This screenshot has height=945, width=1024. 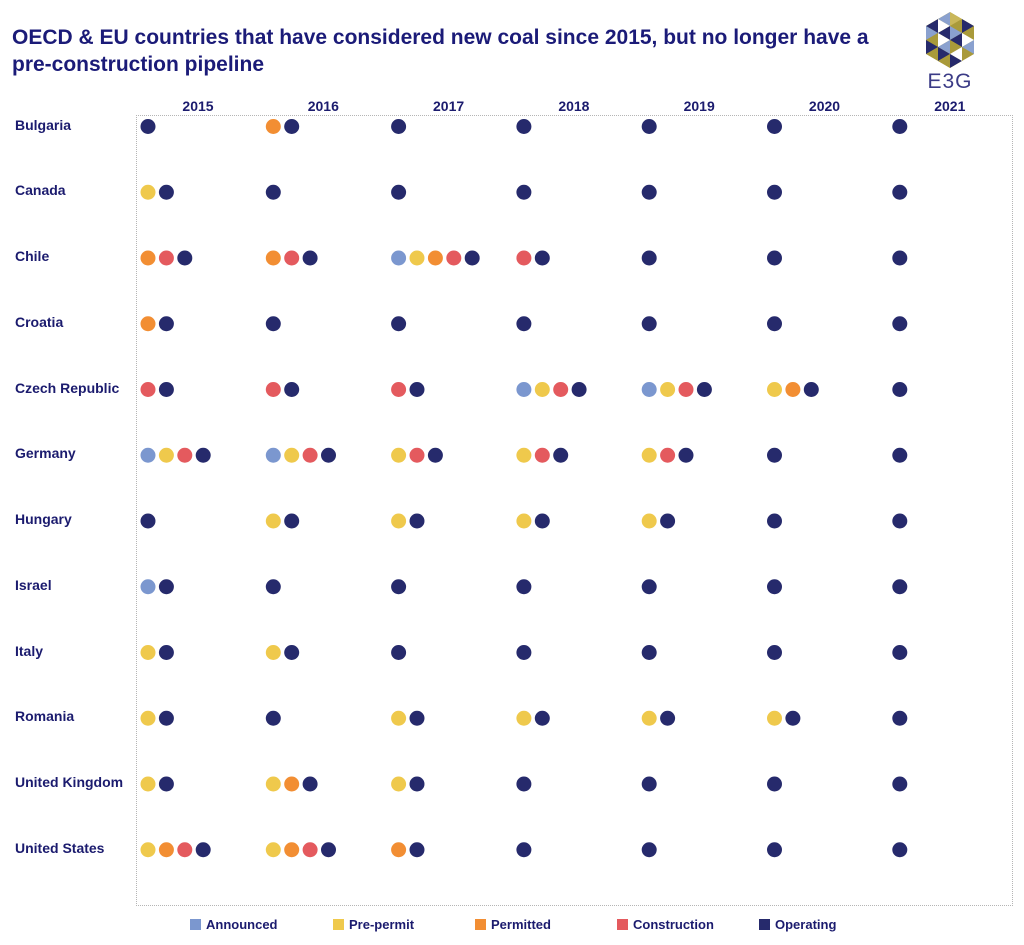 I want to click on year-label-2018: 2018, so click(x=574, y=106).